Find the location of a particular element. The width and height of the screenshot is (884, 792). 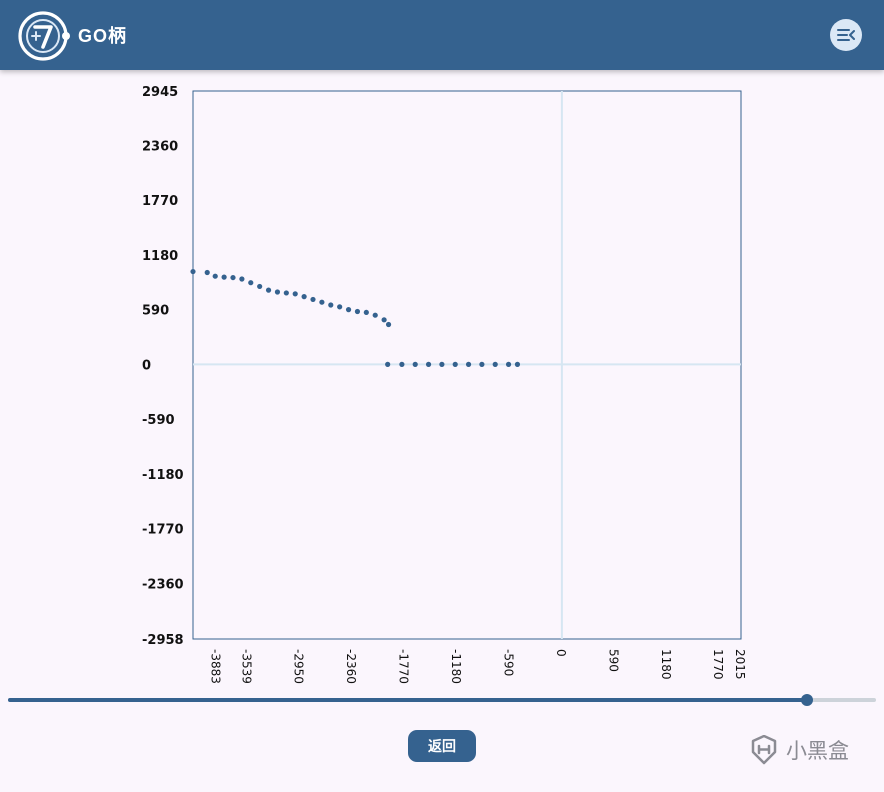

y-tick-label: 0 is located at coordinates (146, 365).